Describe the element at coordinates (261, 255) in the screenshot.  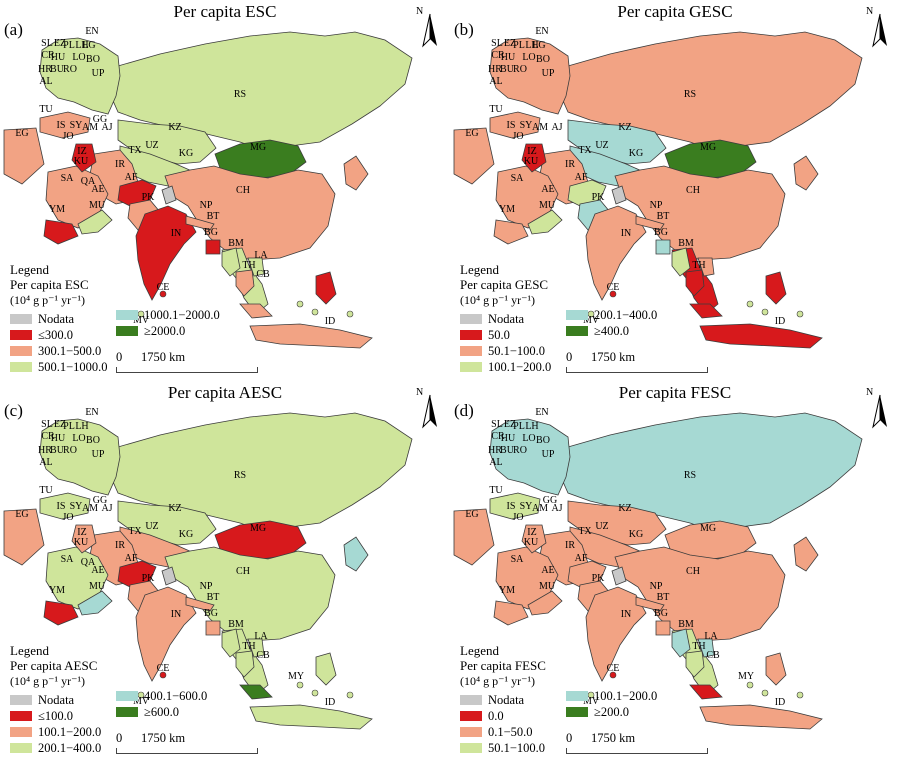
I see `country-label-la: LA` at that location.